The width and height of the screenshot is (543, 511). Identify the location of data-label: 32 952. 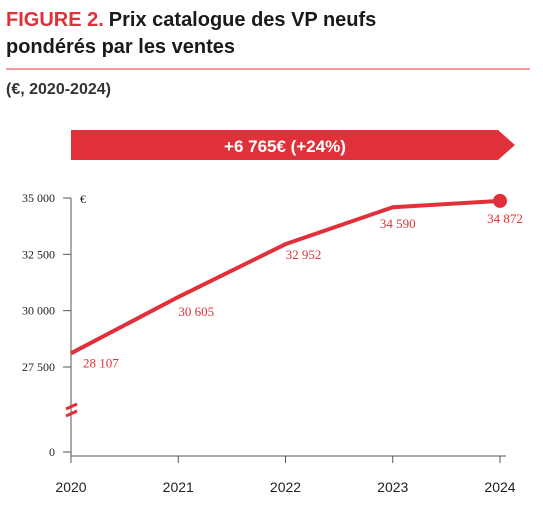
(304, 254).